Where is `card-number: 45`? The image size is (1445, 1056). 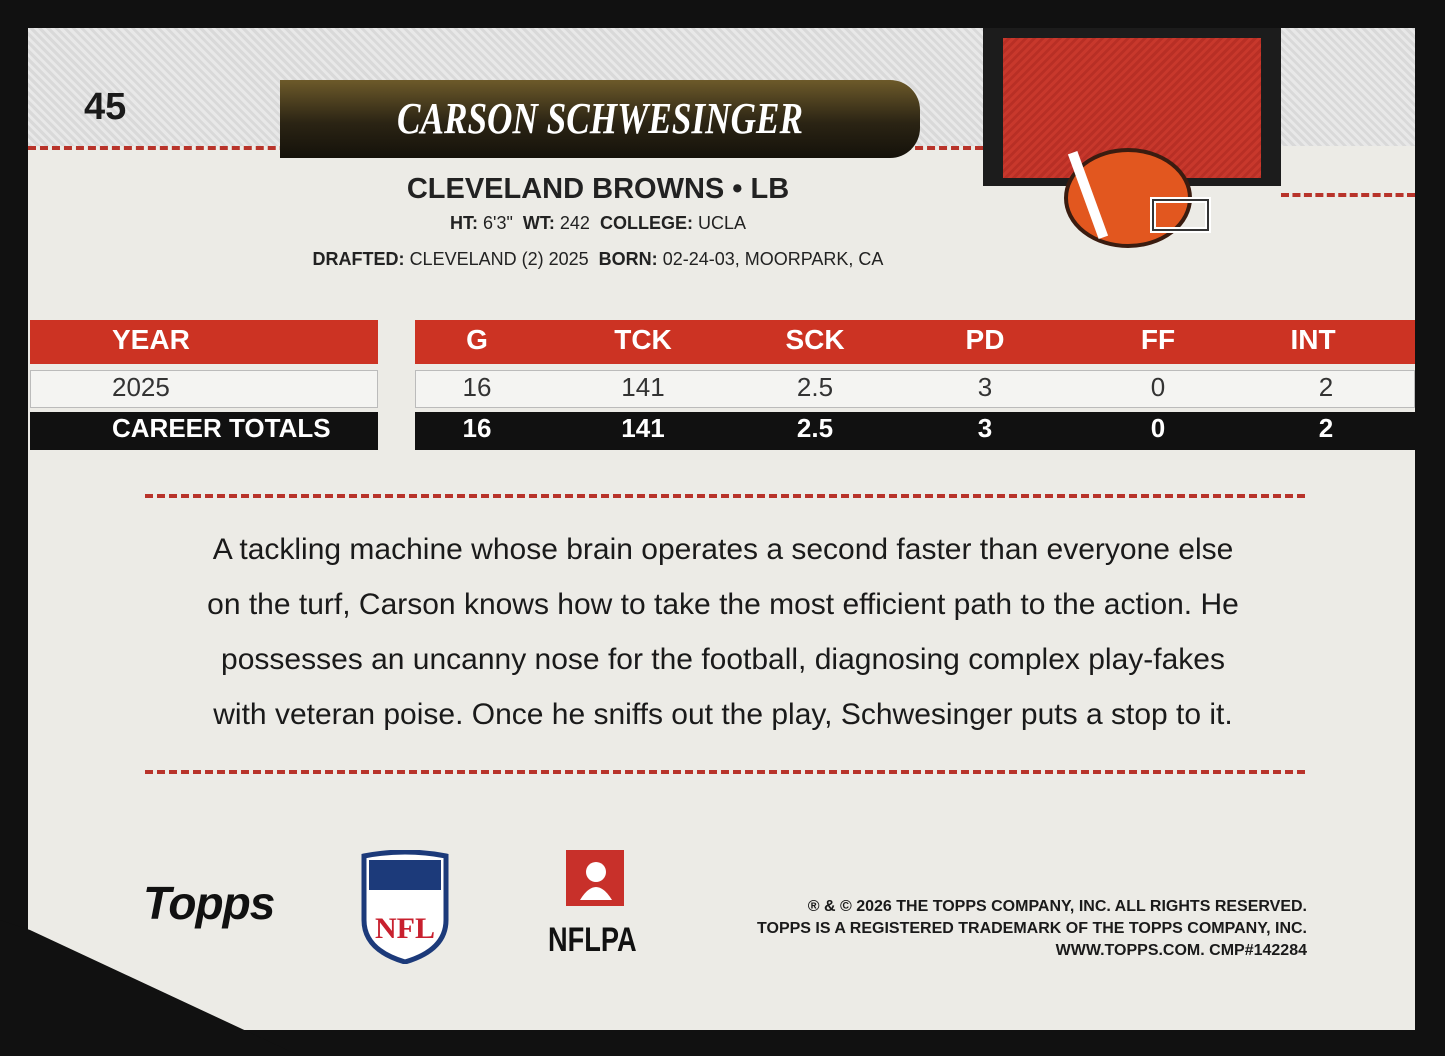
card-number: 45 is located at coordinates (105, 107).